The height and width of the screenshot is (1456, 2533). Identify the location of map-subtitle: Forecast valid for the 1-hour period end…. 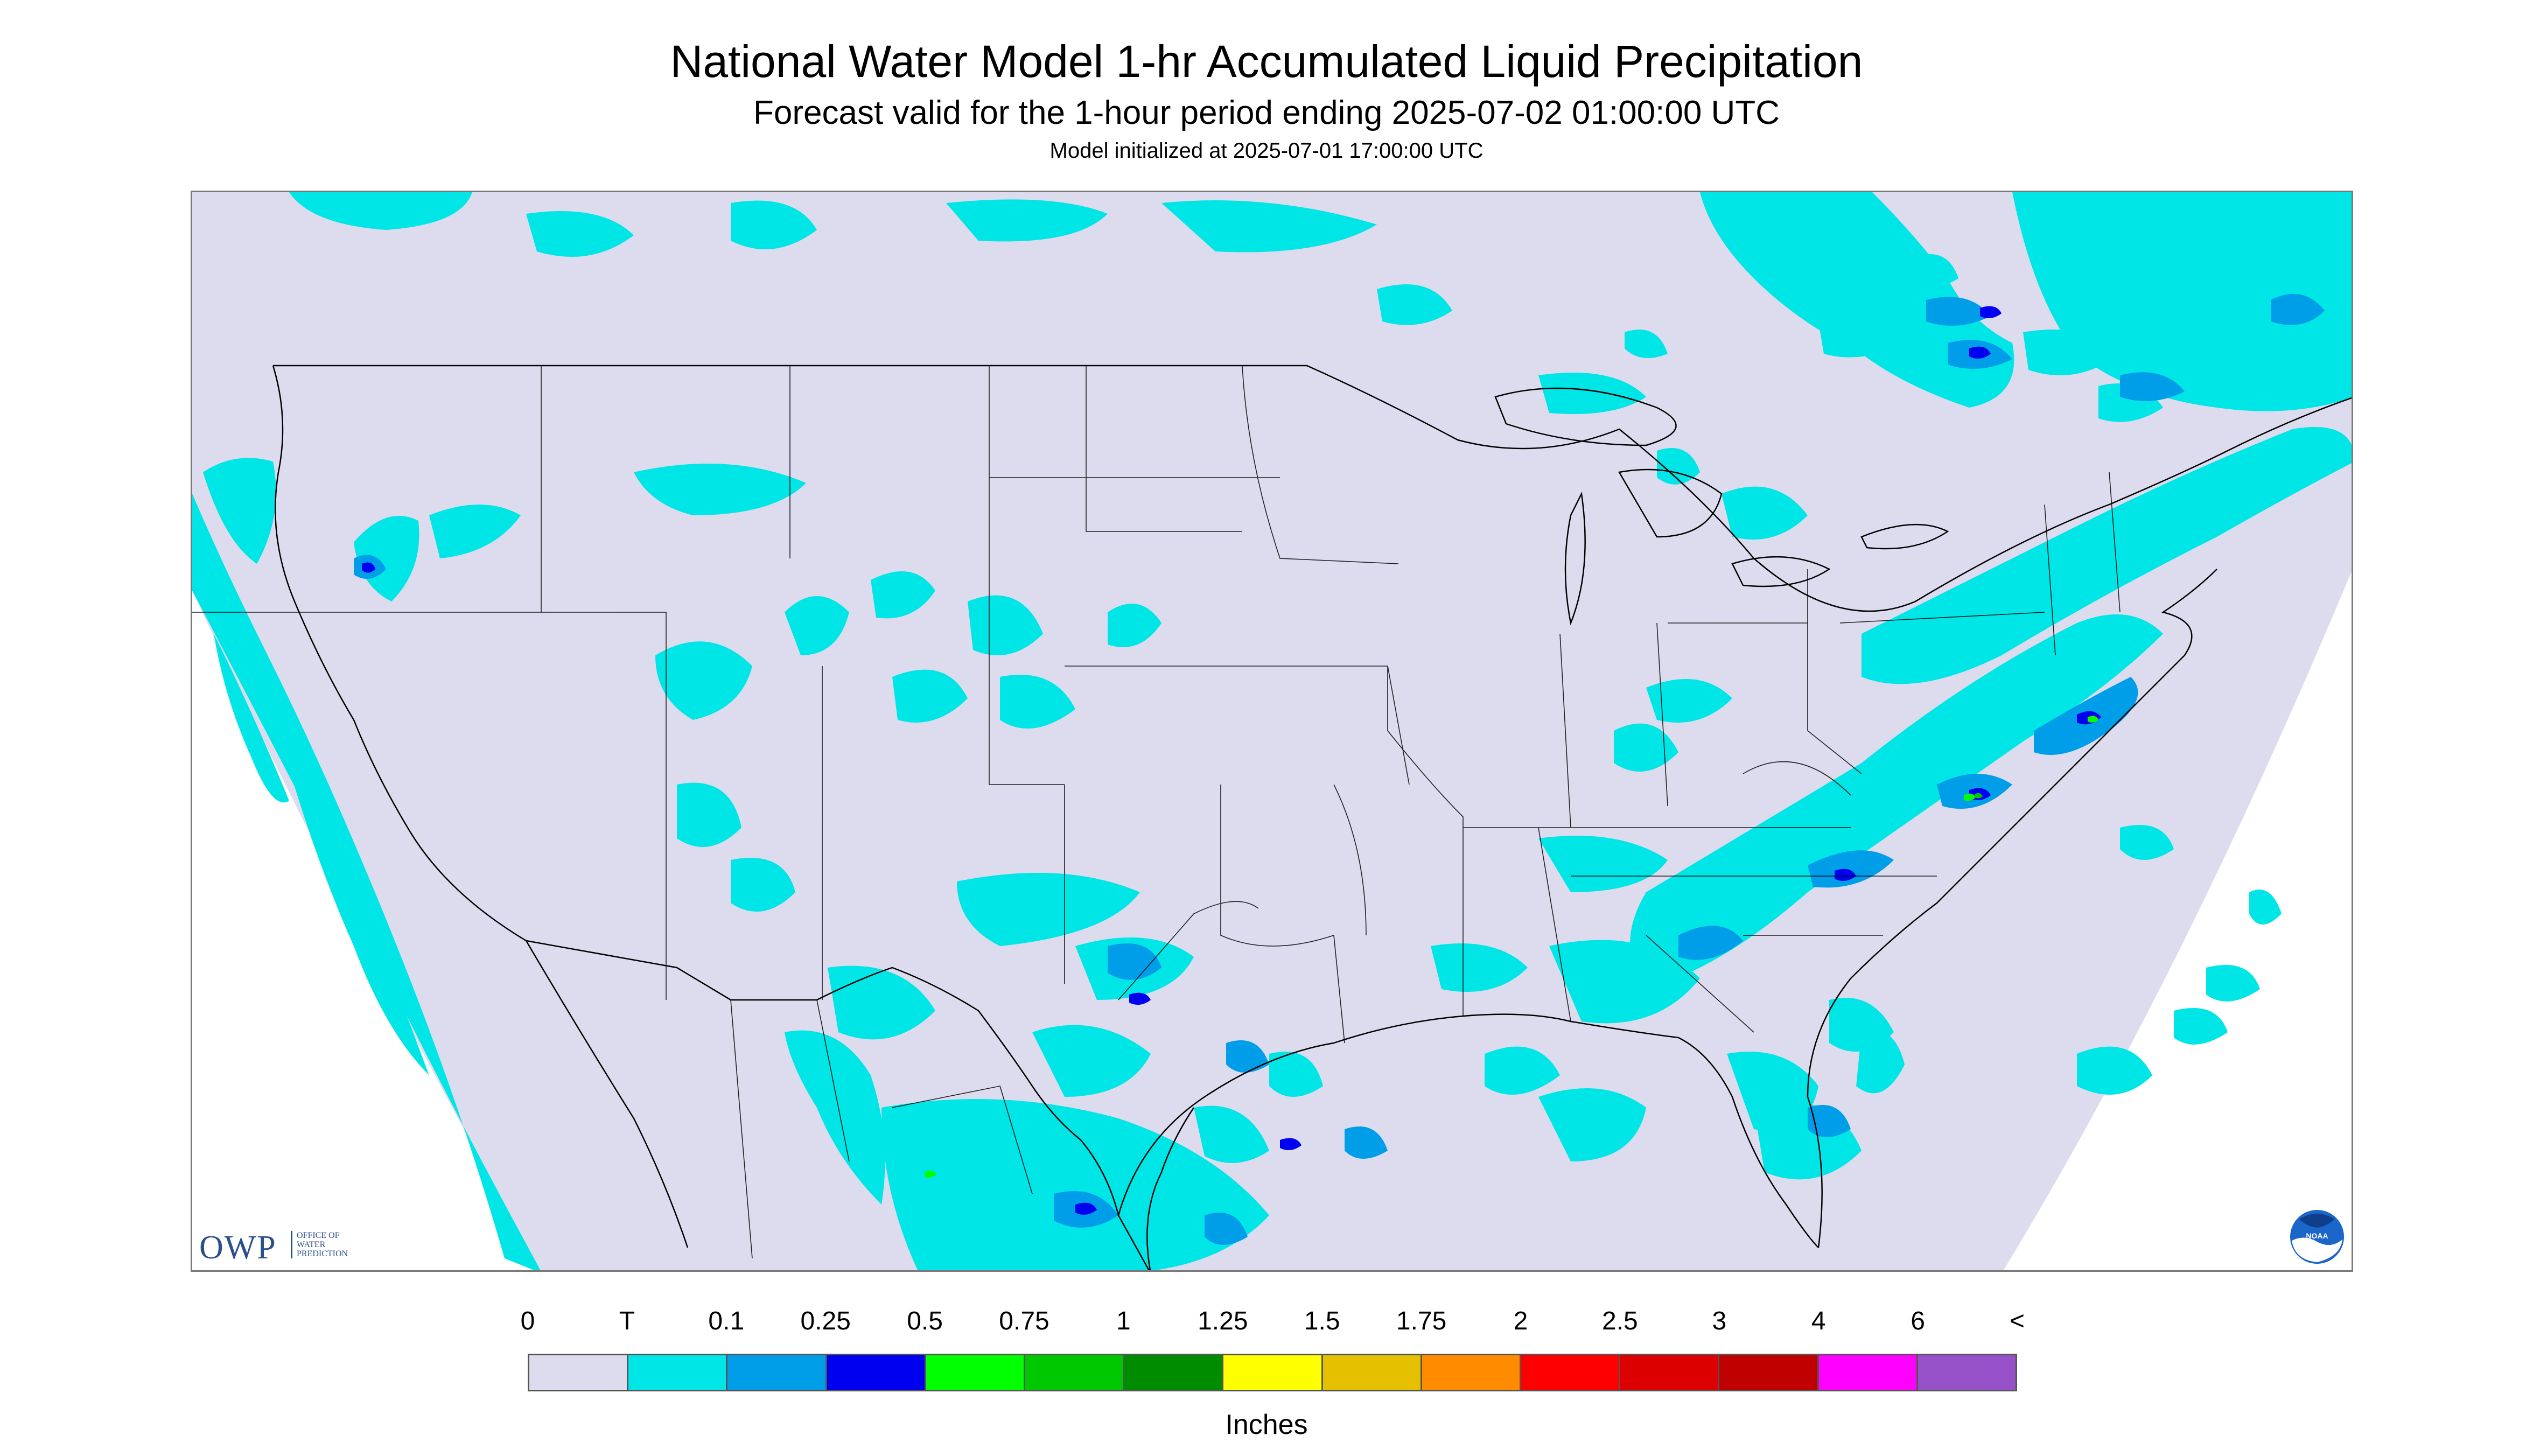
(1266, 112).